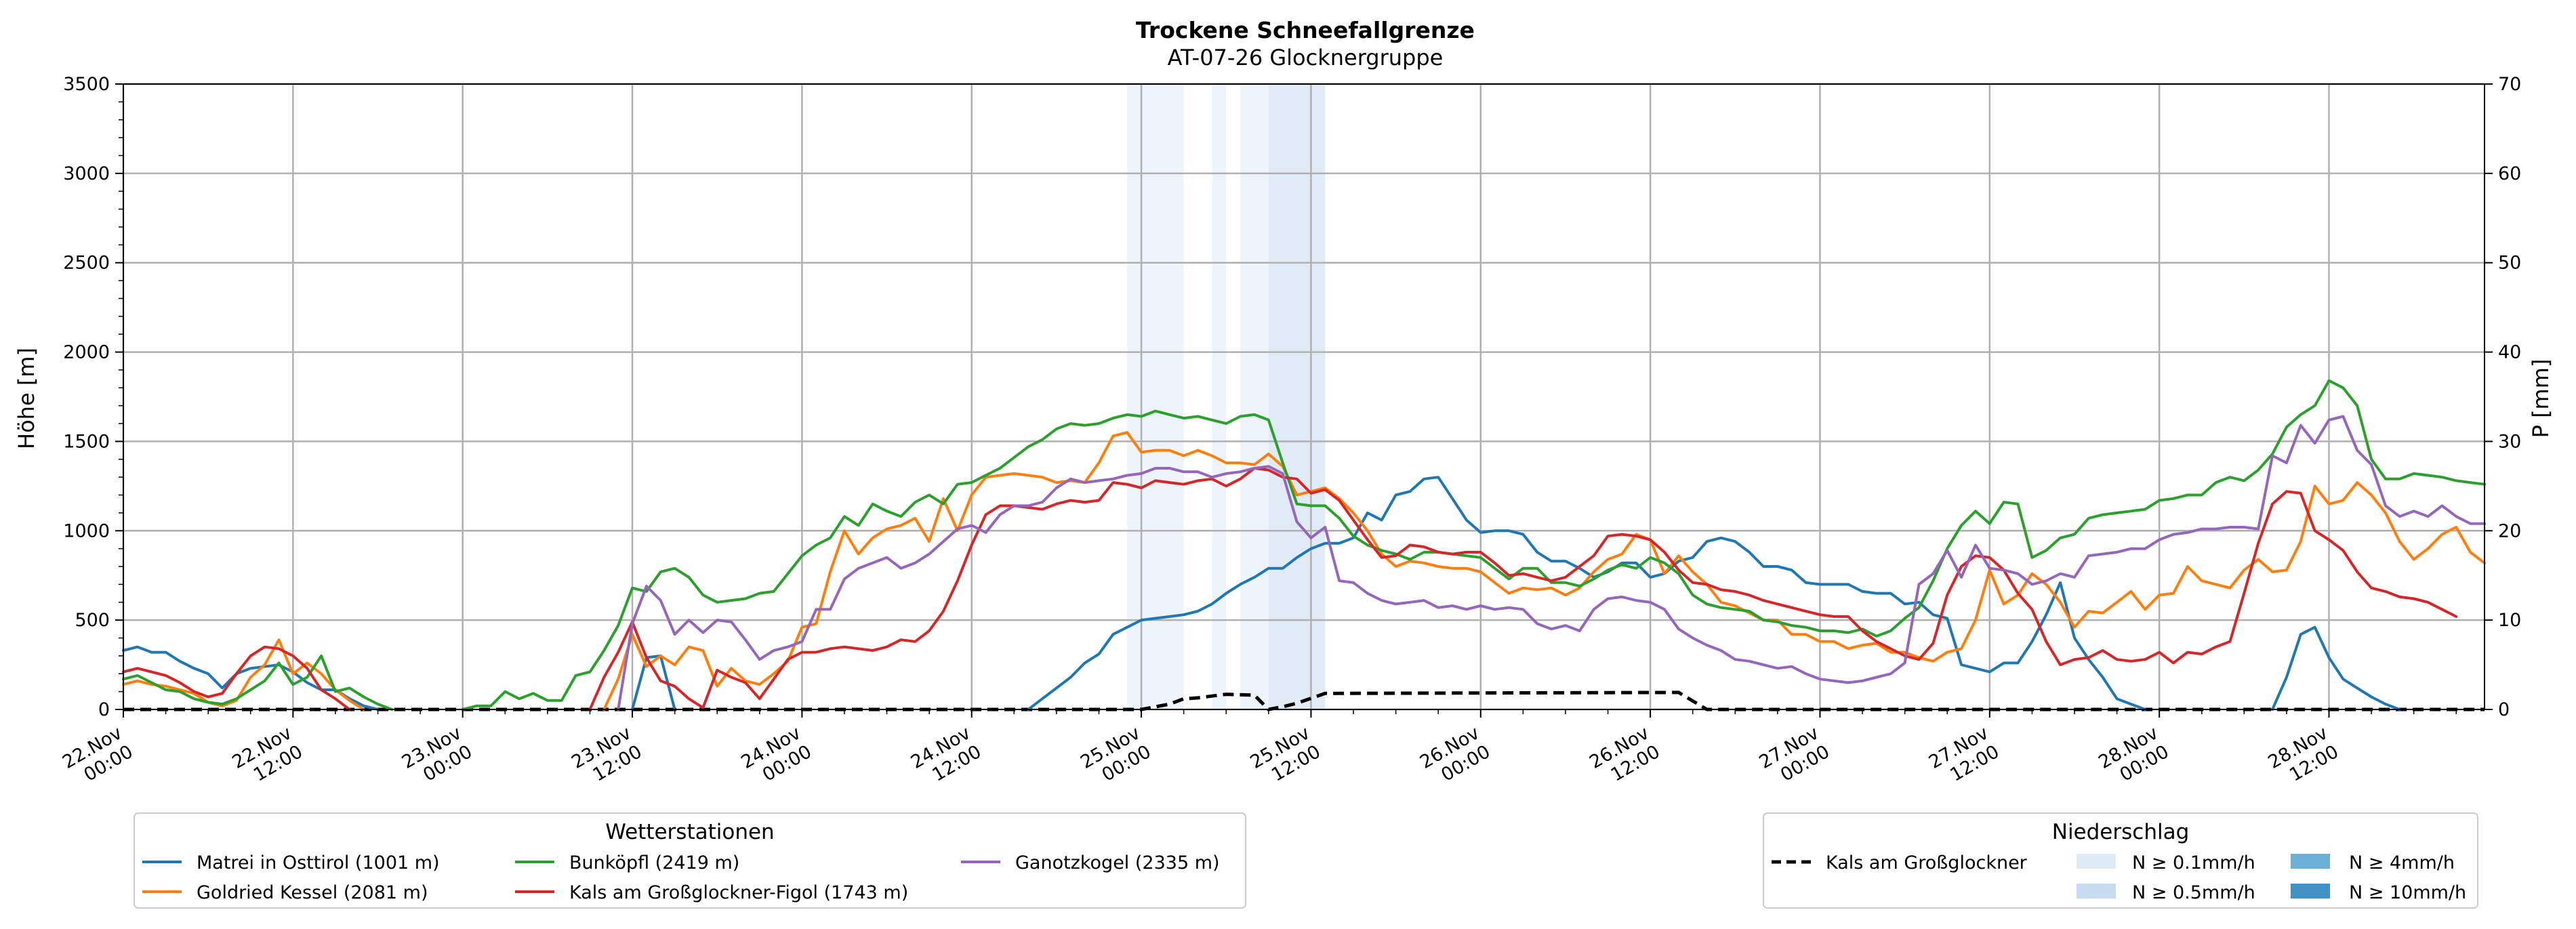 Image resolution: width=2576 pixels, height=929 pixels. What do you see at coordinates (86, 173) in the screenshot?
I see `y-tick-label: 3000` at bounding box center [86, 173].